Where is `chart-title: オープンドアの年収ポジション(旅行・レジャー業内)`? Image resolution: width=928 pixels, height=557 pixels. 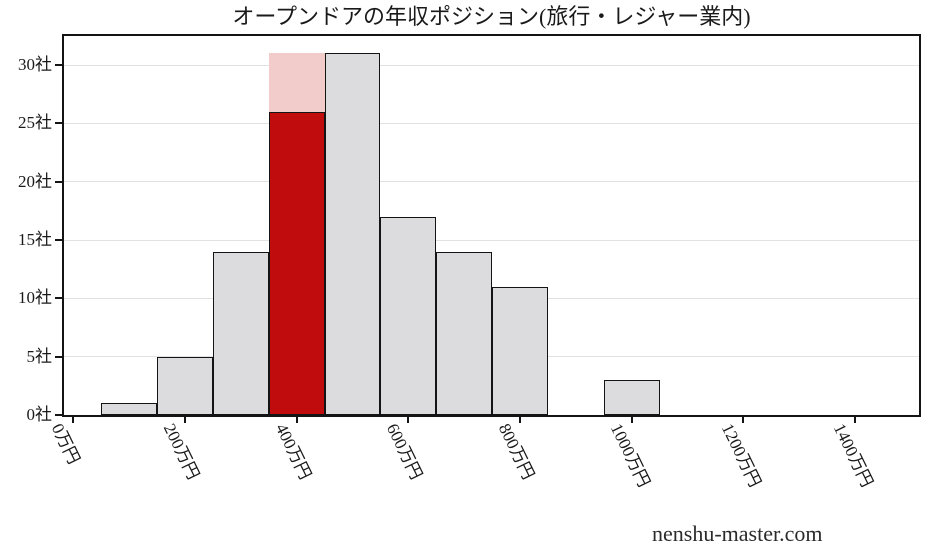
chart-title: オープンドアの年収ポジション(旅行・レジャー業内) is located at coordinates (491, 16).